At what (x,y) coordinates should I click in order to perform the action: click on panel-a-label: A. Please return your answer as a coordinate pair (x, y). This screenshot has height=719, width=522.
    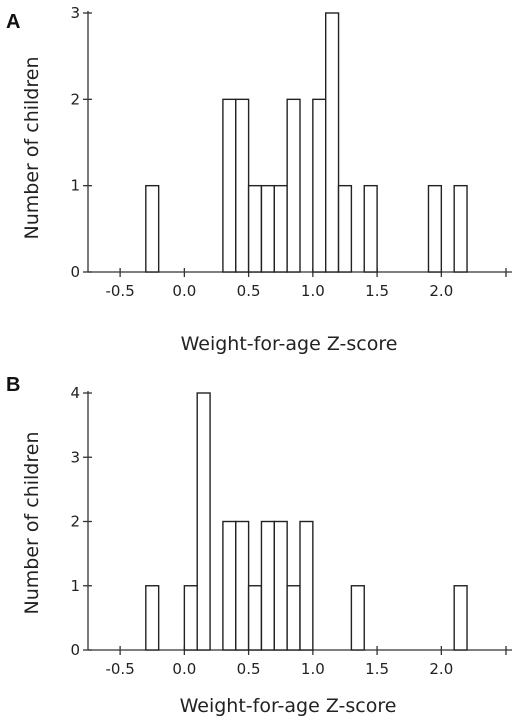
    Looking at the image, I should click on (13, 22).